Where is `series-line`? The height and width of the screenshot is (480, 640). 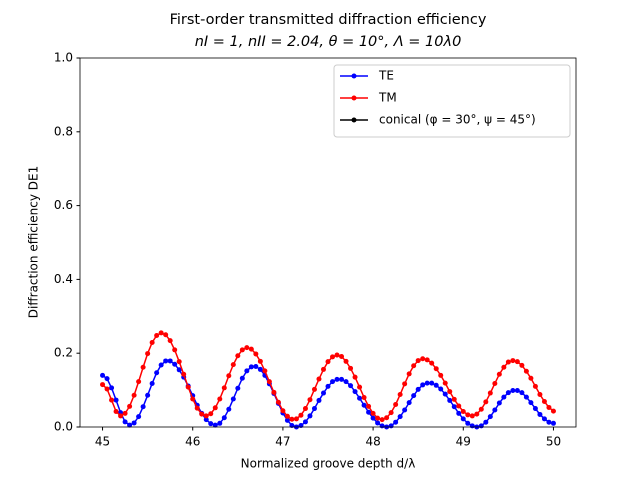 series-line is located at coordinates (328, 394).